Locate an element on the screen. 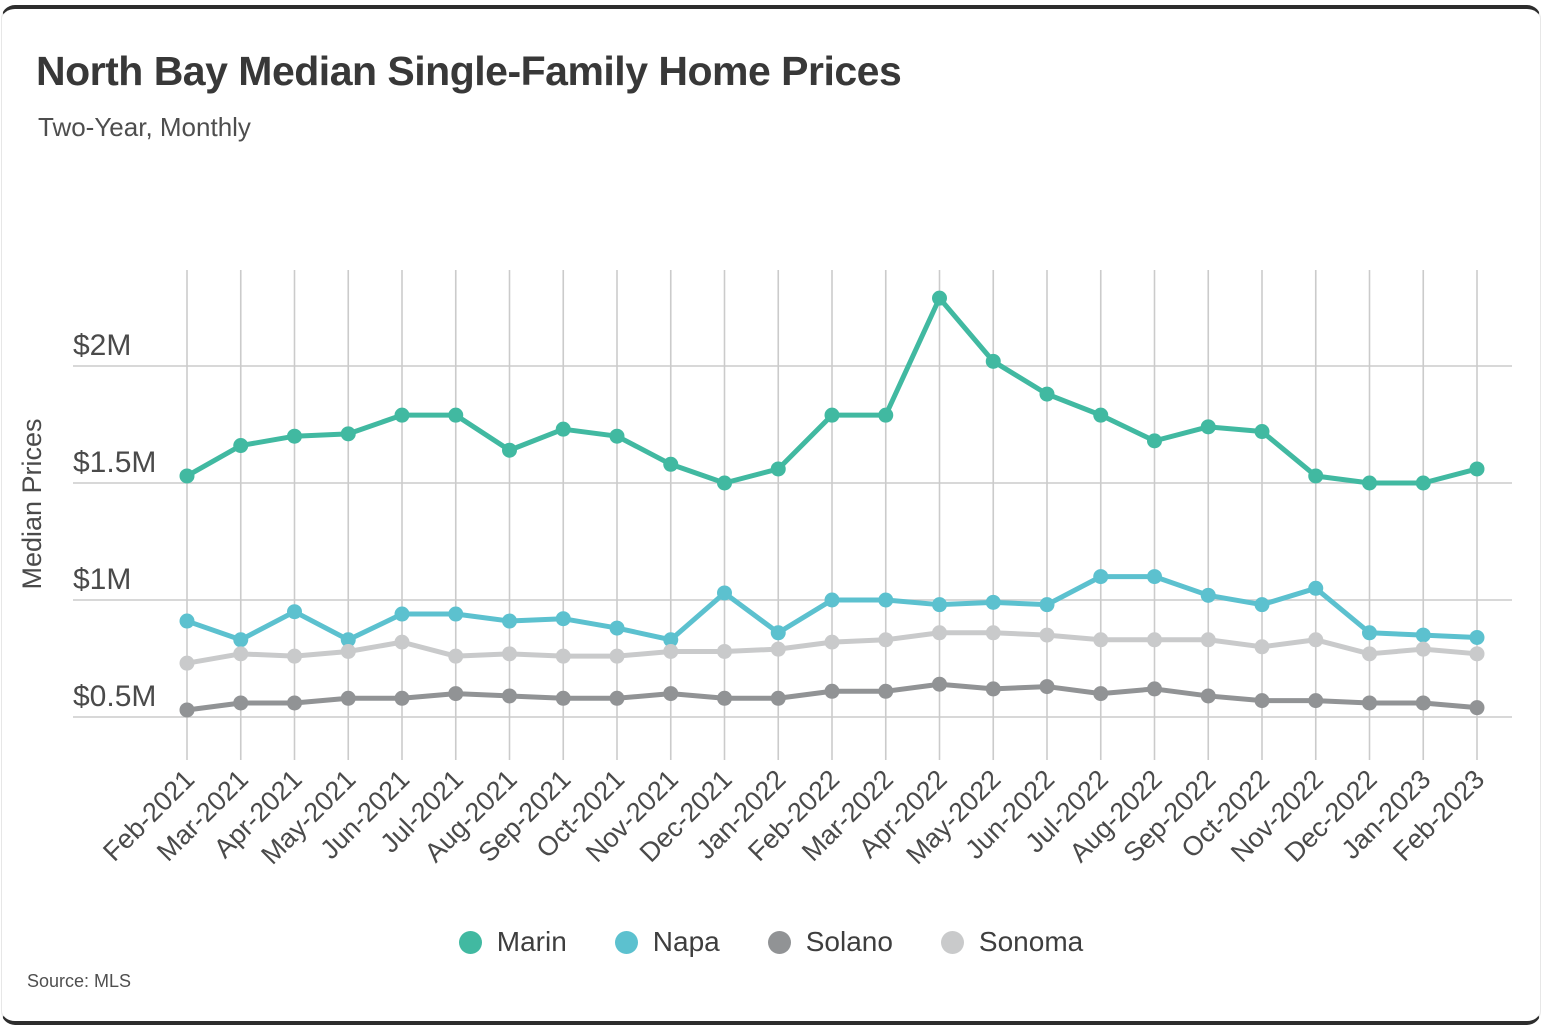 The image size is (1542, 1036). legend-swatch-sonoma is located at coordinates (952, 942).